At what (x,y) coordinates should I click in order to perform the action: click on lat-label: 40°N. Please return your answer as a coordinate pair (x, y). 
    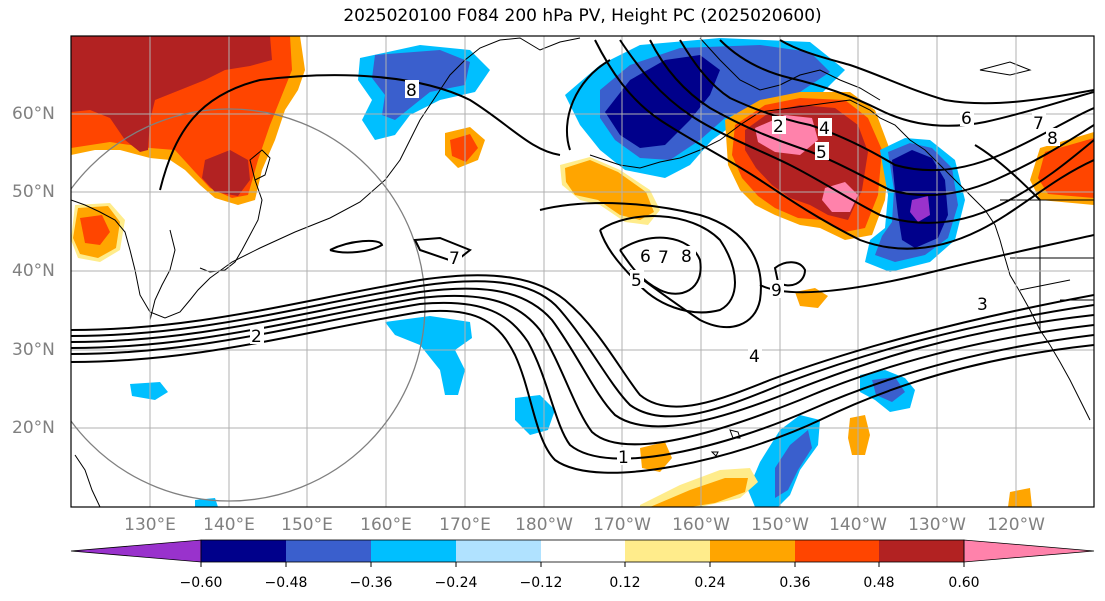
    Looking at the image, I should click on (33, 271).